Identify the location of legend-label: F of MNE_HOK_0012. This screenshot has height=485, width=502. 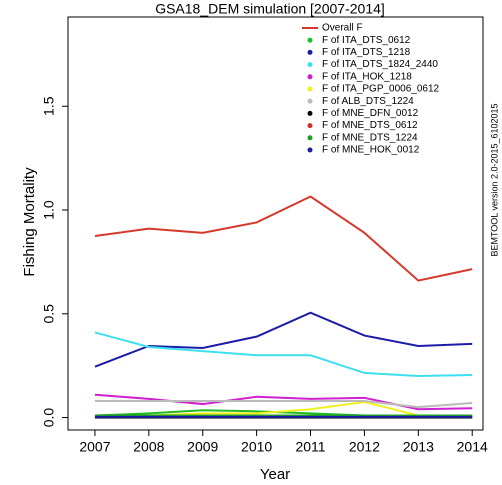
(371, 150).